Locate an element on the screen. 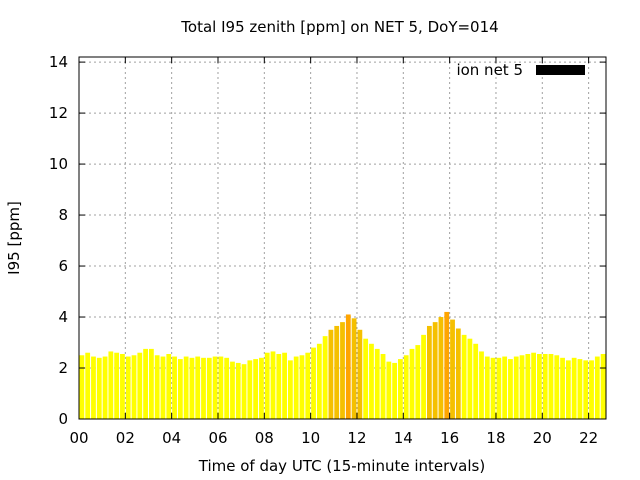 This screenshot has width=640, height=480. y-tick-label: 0 is located at coordinates (63, 419).